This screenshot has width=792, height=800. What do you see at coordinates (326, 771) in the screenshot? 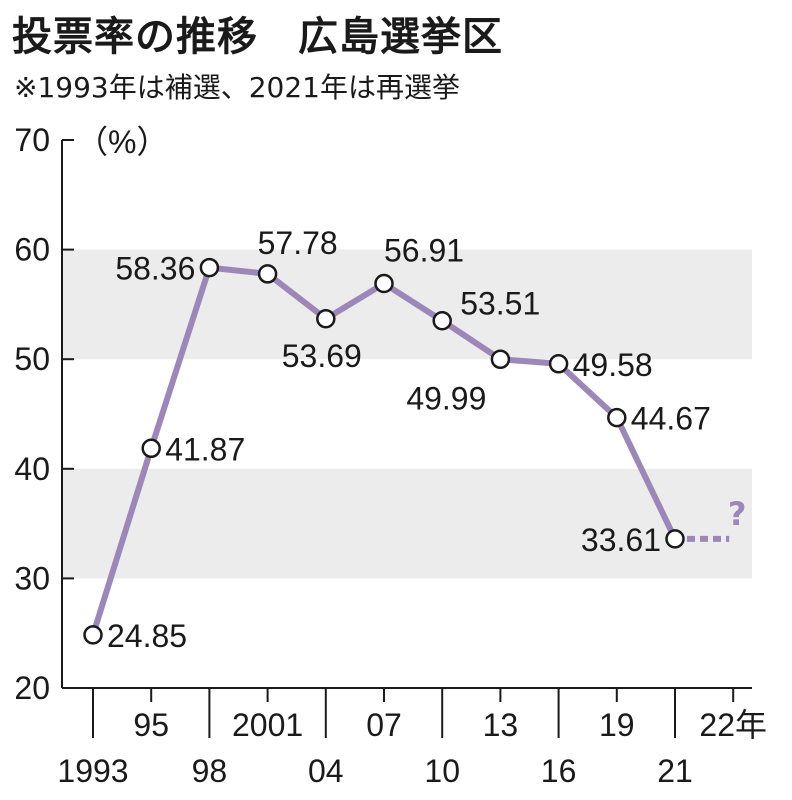
I see `x-tick-label: 04` at bounding box center [326, 771].